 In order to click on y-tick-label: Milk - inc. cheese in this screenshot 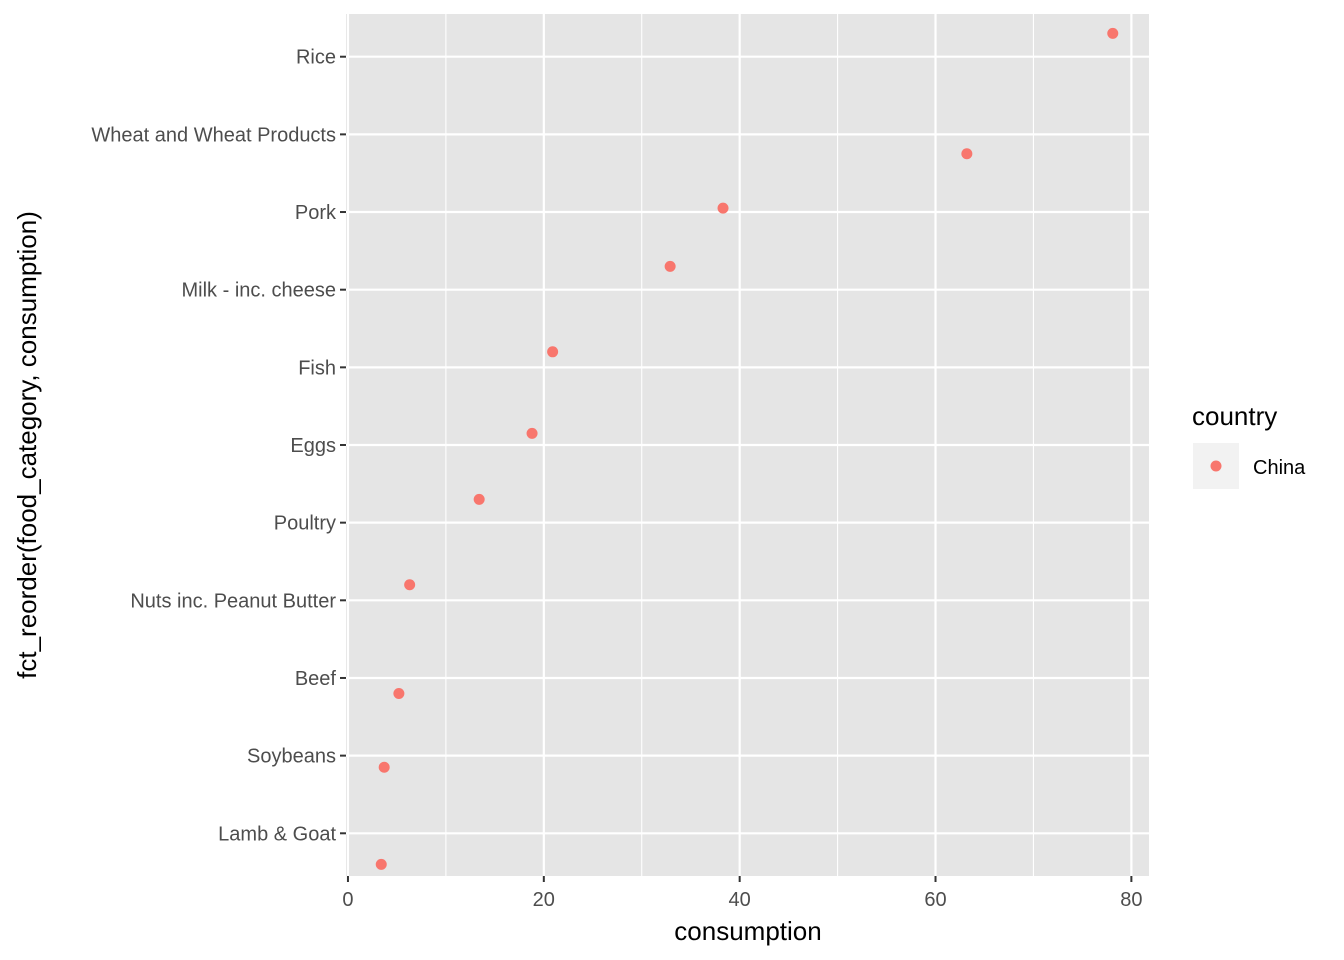, I will do `click(259, 291)`.